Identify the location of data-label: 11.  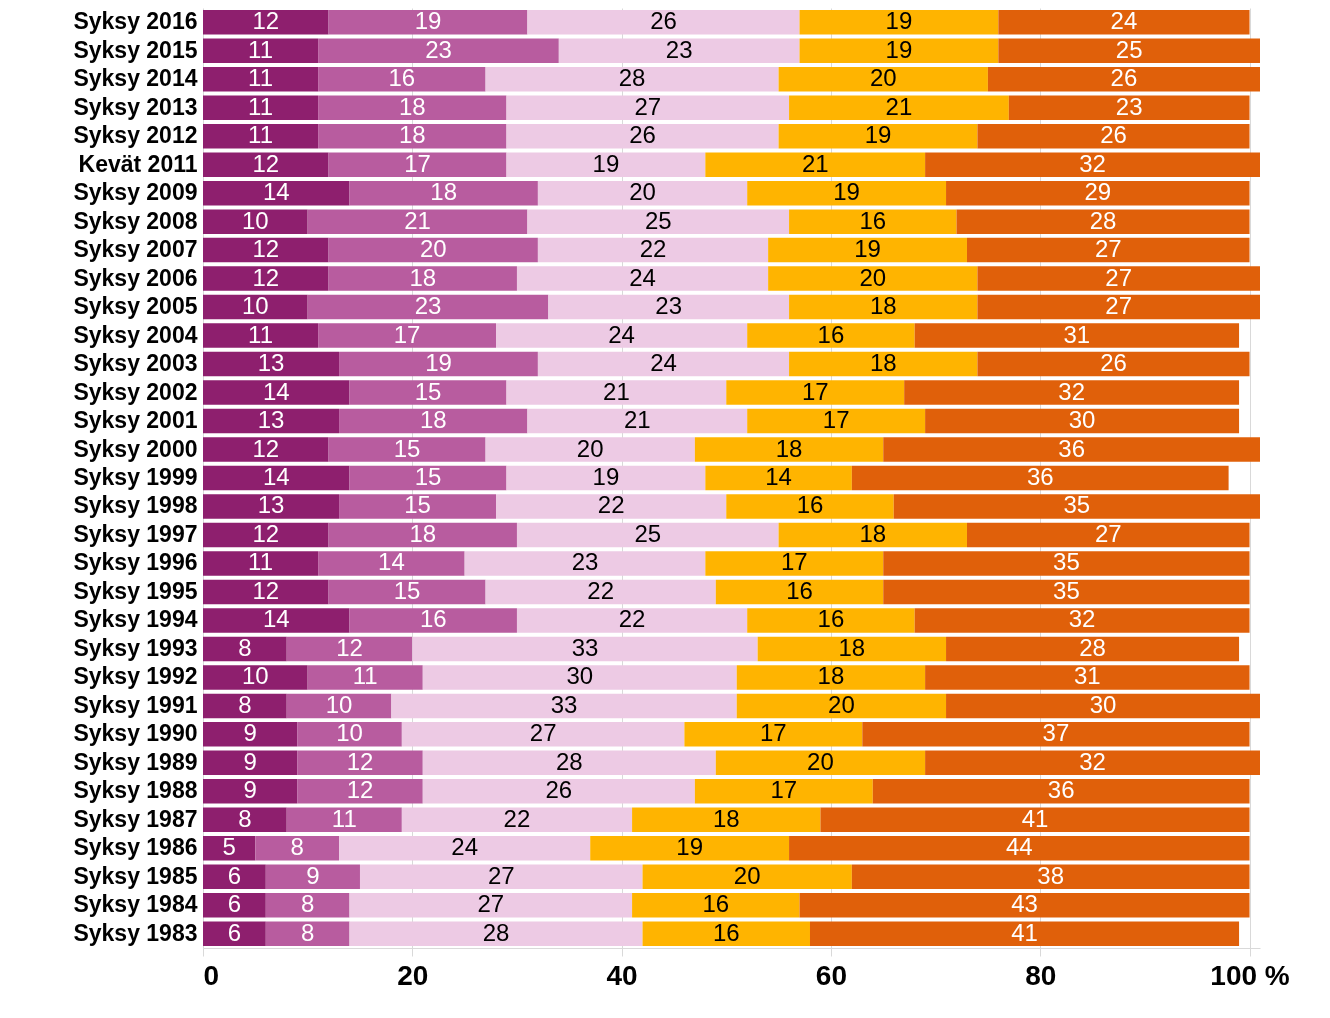
(365, 676).